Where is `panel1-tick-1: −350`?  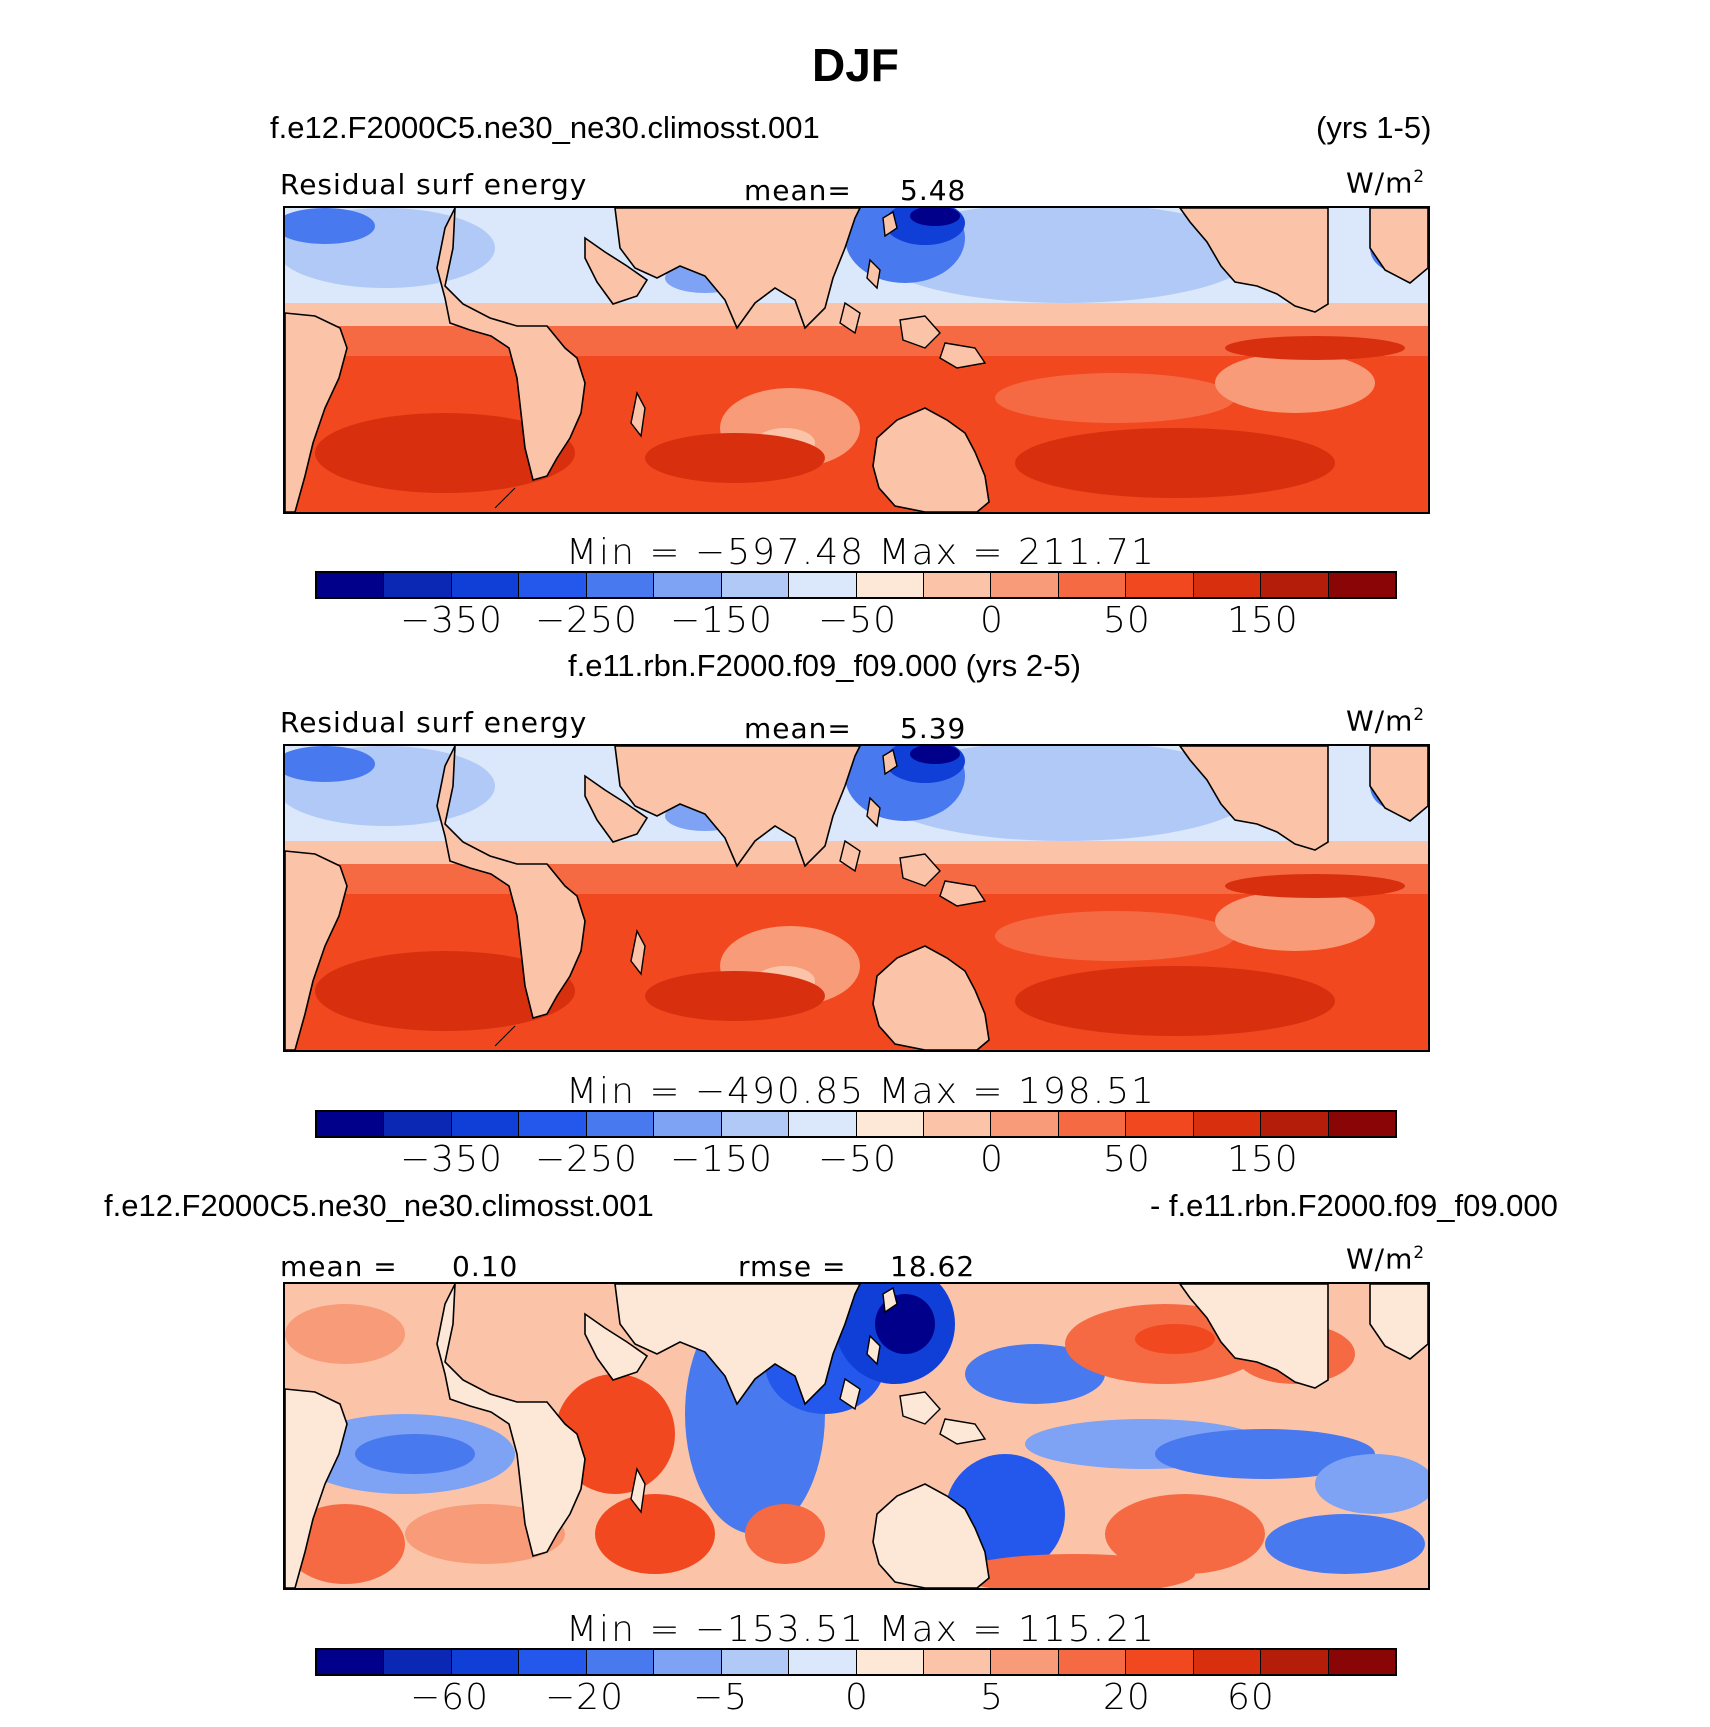
panel1-tick-1: −350 is located at coordinates (451, 620).